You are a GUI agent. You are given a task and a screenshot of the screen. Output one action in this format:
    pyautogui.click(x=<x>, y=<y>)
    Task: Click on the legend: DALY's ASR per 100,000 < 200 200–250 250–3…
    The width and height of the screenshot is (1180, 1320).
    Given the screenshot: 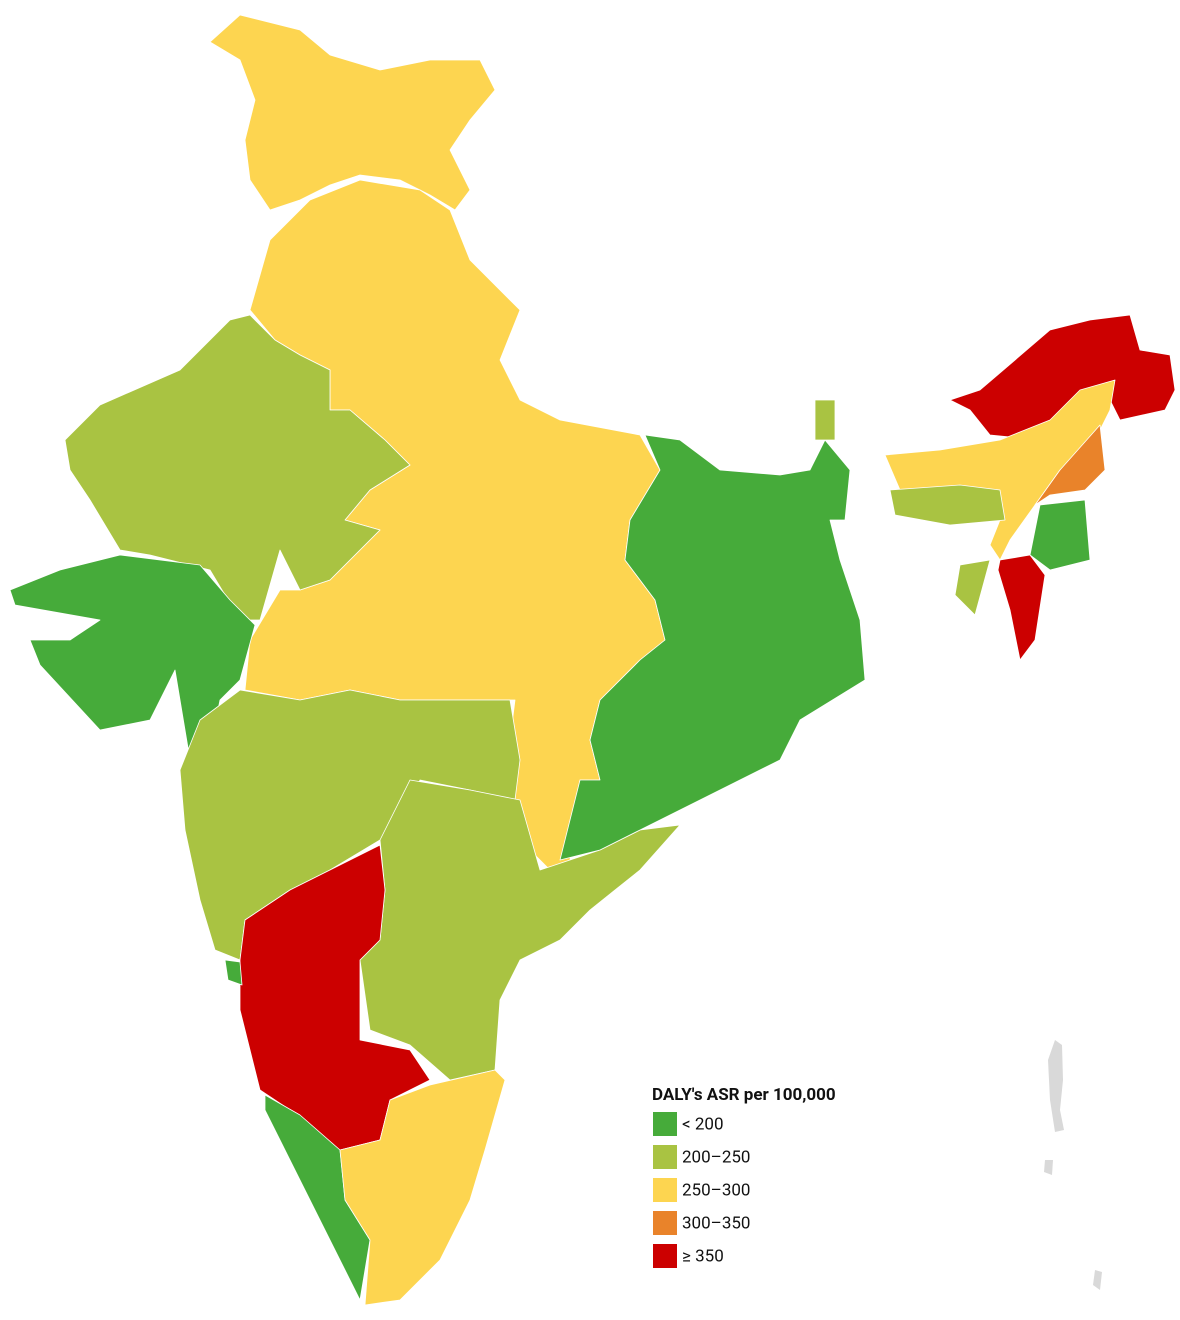 What is the action you would take?
    pyautogui.click(x=744, y=1176)
    